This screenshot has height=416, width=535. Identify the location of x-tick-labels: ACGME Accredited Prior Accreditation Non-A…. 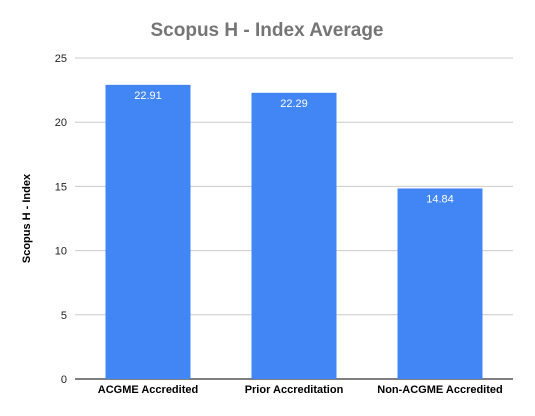
(300, 390).